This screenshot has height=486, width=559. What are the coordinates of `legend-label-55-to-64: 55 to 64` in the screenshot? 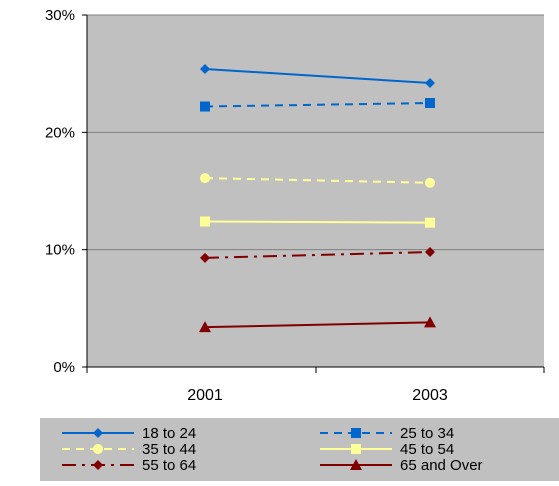 It's located at (169, 465).